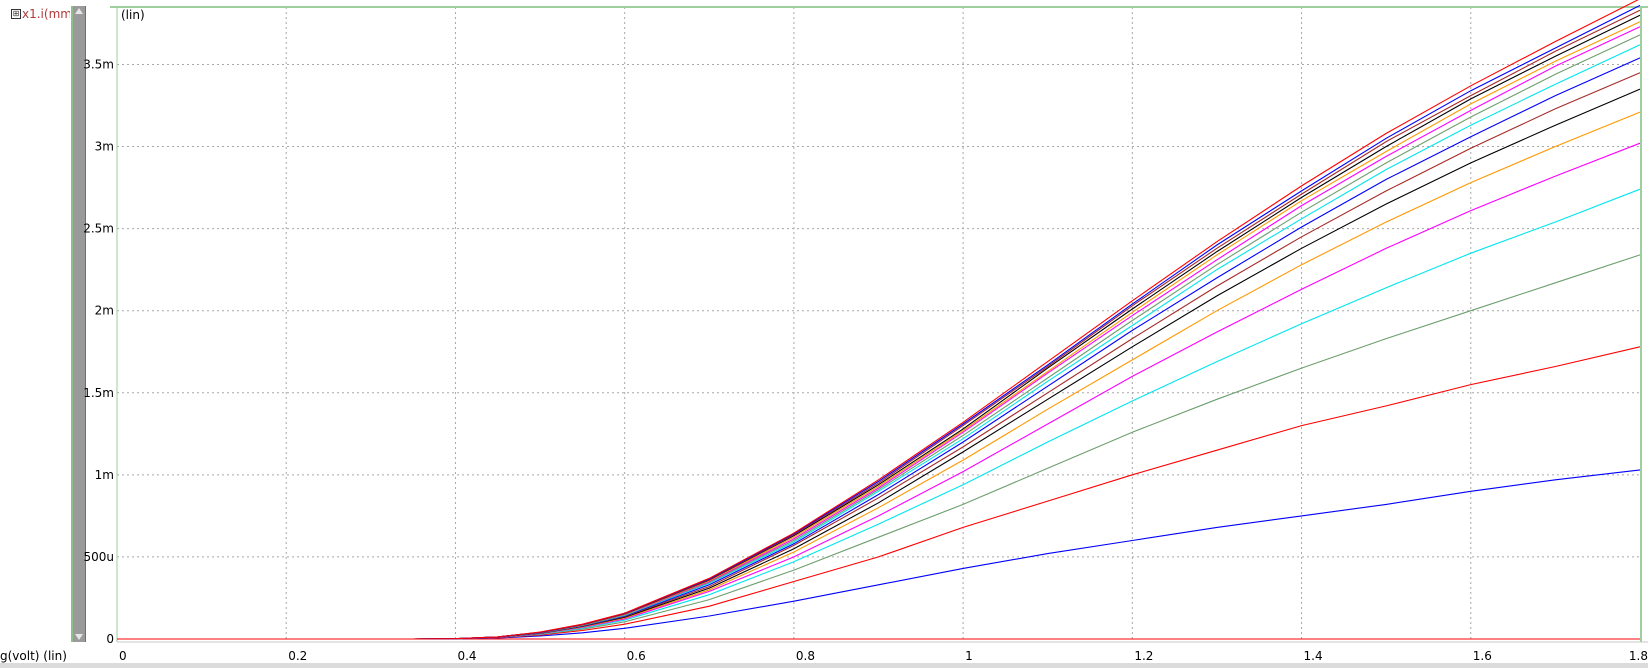 This screenshot has width=1648, height=668. I want to click on y-tick-label: 2.5m, so click(98, 229).